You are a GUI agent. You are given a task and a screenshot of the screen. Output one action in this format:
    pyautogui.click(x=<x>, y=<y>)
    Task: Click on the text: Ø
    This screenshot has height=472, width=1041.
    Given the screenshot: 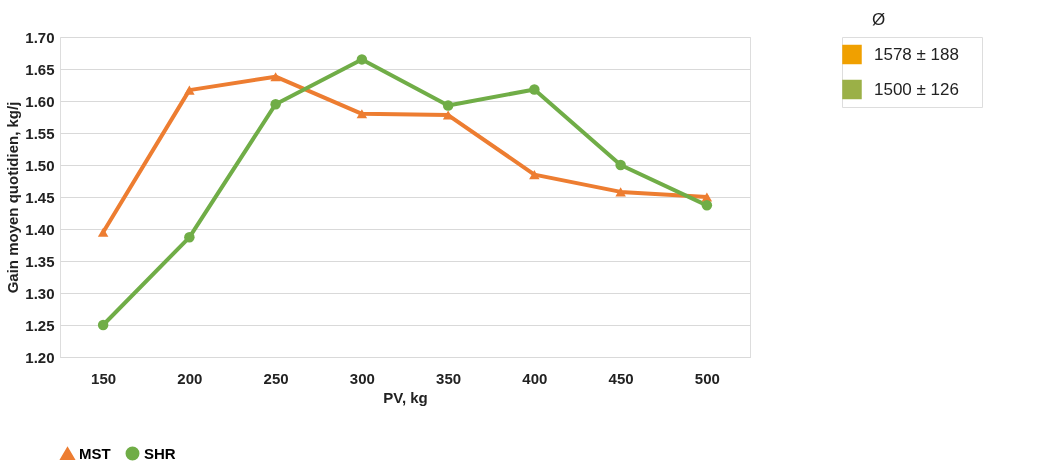 What is the action you would take?
    pyautogui.click(x=879, y=19)
    